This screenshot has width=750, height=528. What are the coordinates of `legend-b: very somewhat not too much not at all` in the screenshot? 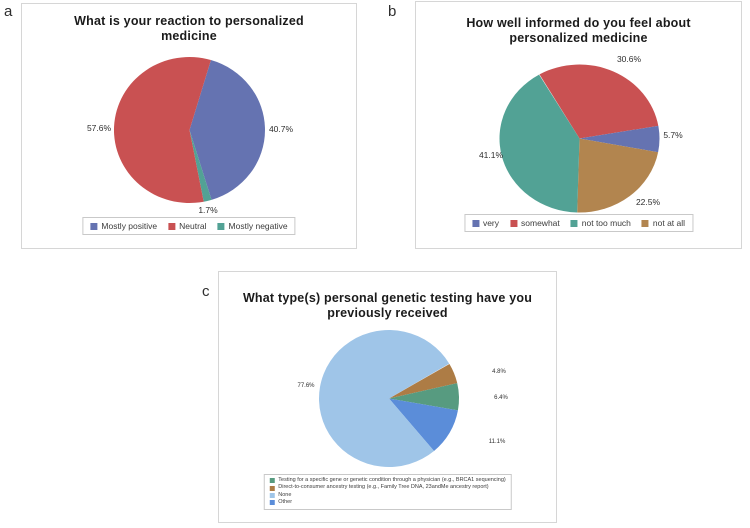 It's located at (578, 223).